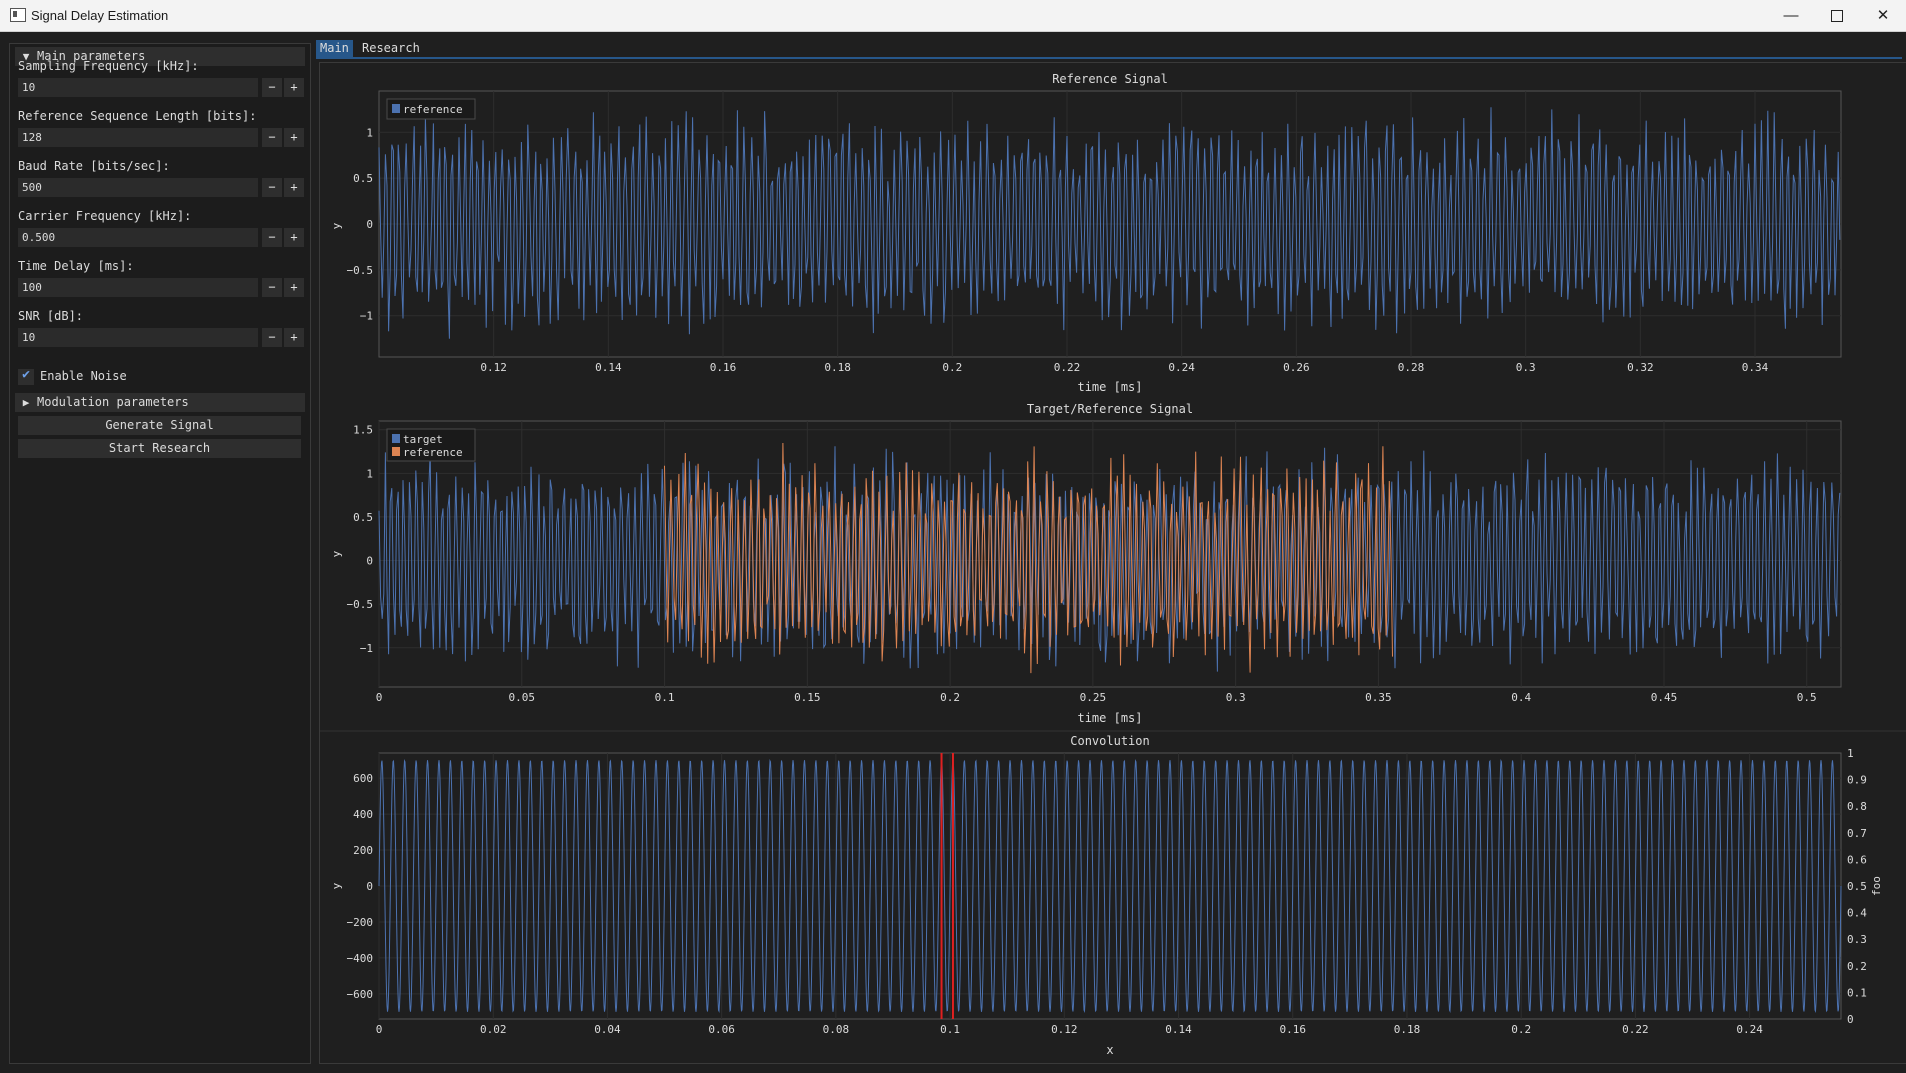  I want to click on chart-title: Target/Reference Signal, so click(1110, 409).